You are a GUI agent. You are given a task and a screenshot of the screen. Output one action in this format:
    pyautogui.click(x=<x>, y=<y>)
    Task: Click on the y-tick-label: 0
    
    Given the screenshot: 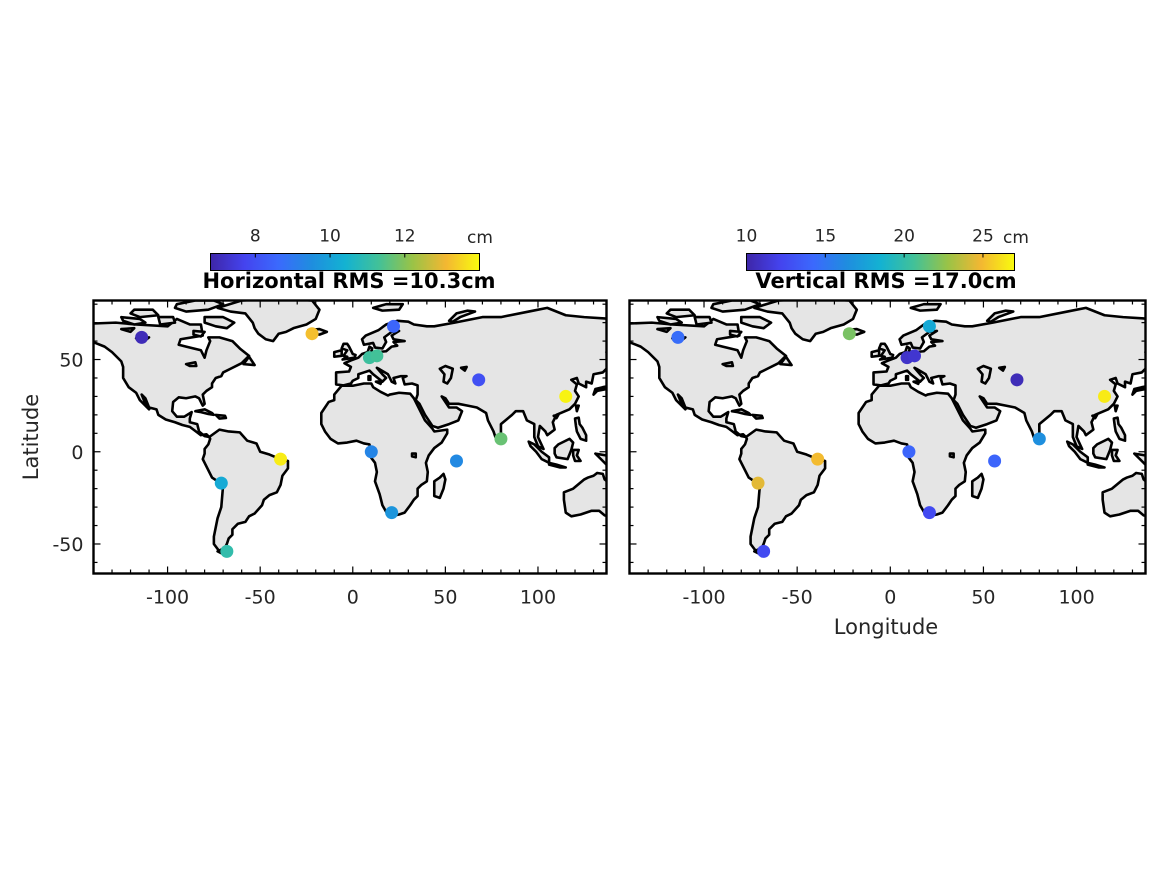 What is the action you would take?
    pyautogui.click(x=77, y=453)
    